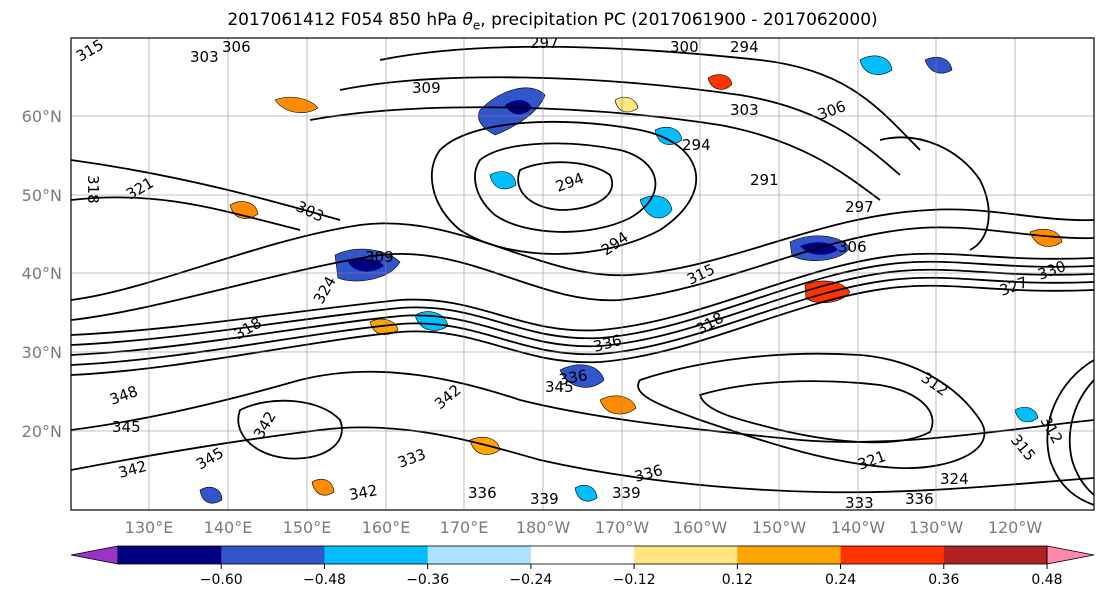 The height and width of the screenshot is (603, 1105). I want to click on lon-label: 160°E, so click(386, 527).